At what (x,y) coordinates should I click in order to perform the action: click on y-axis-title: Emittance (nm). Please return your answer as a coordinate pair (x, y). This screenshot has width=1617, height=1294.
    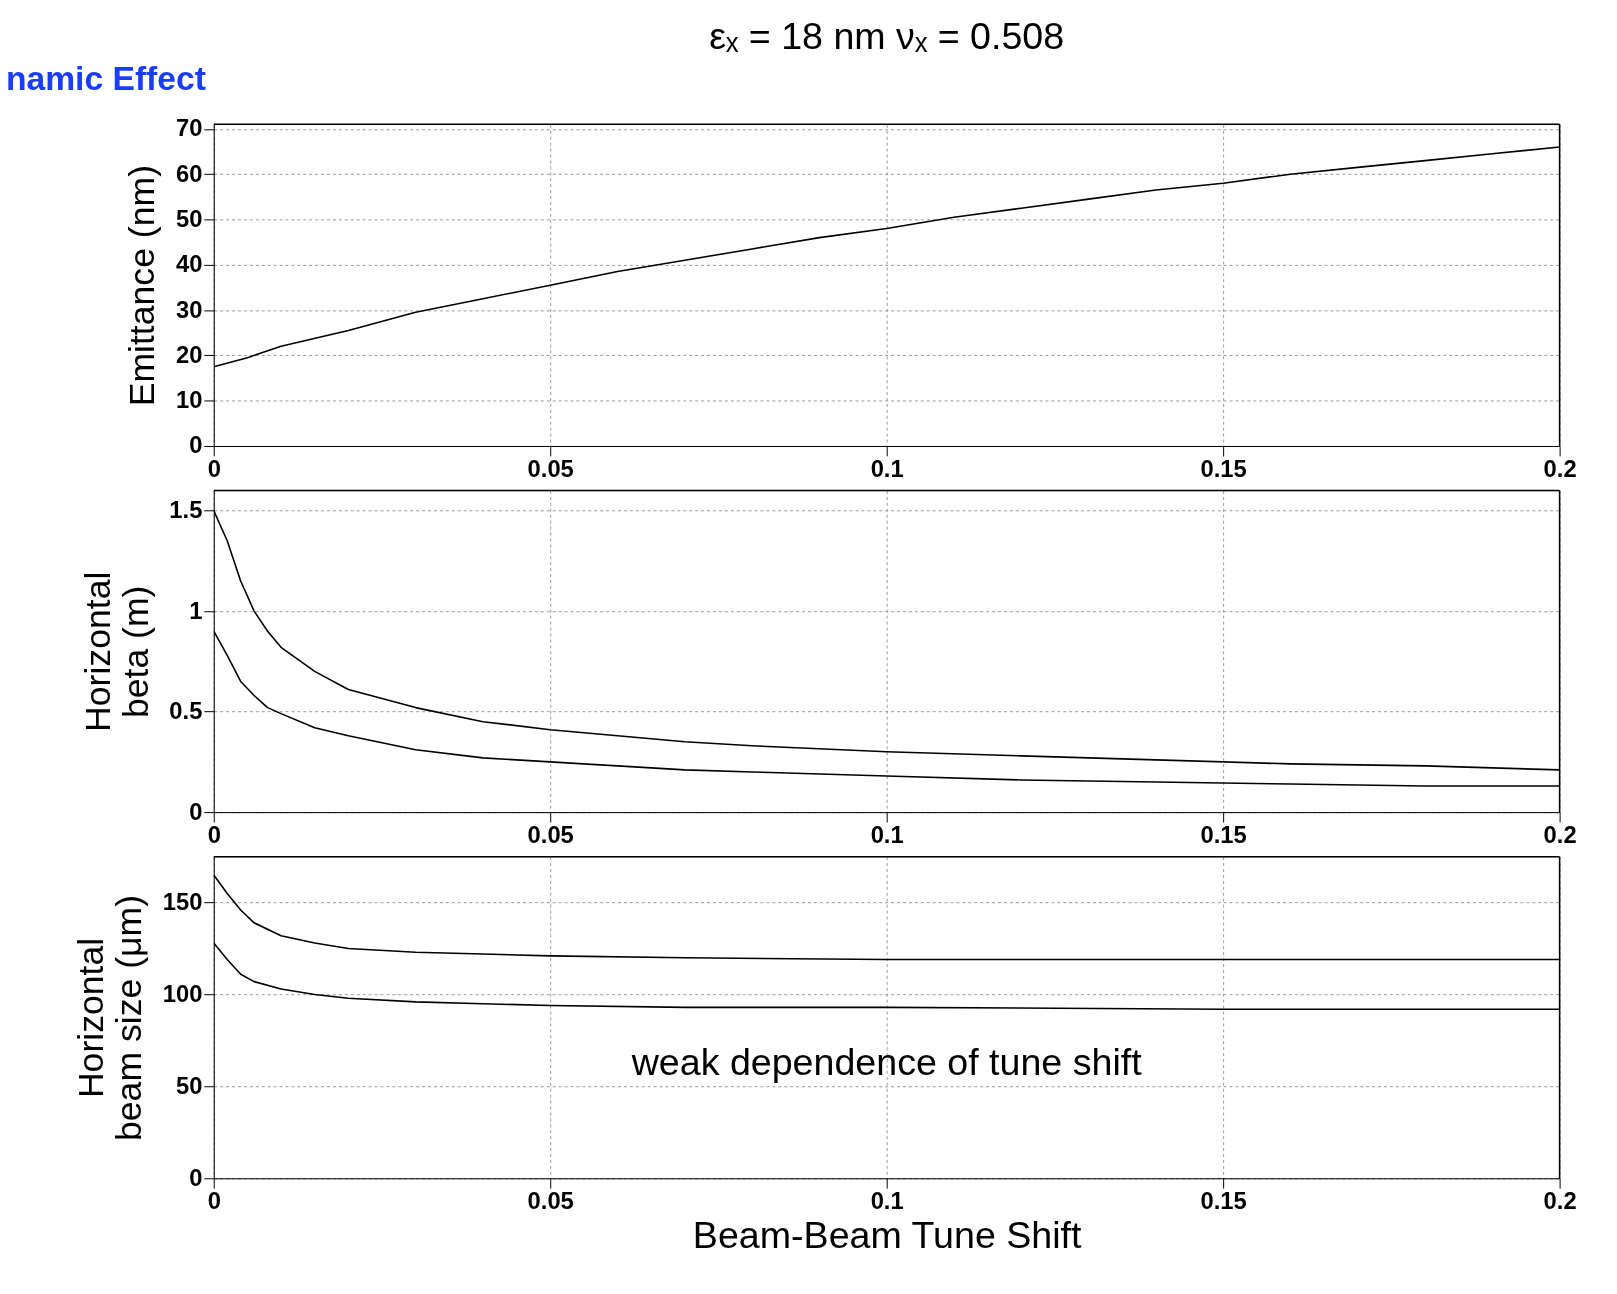
    Looking at the image, I should click on (142, 285).